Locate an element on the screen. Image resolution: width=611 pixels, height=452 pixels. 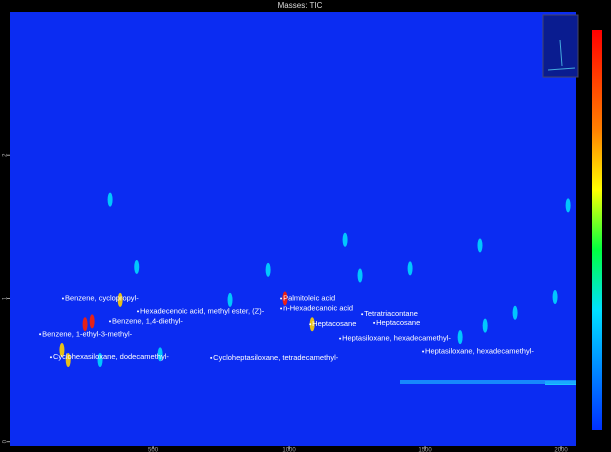
overview-trace is located at coordinates (561, 55).